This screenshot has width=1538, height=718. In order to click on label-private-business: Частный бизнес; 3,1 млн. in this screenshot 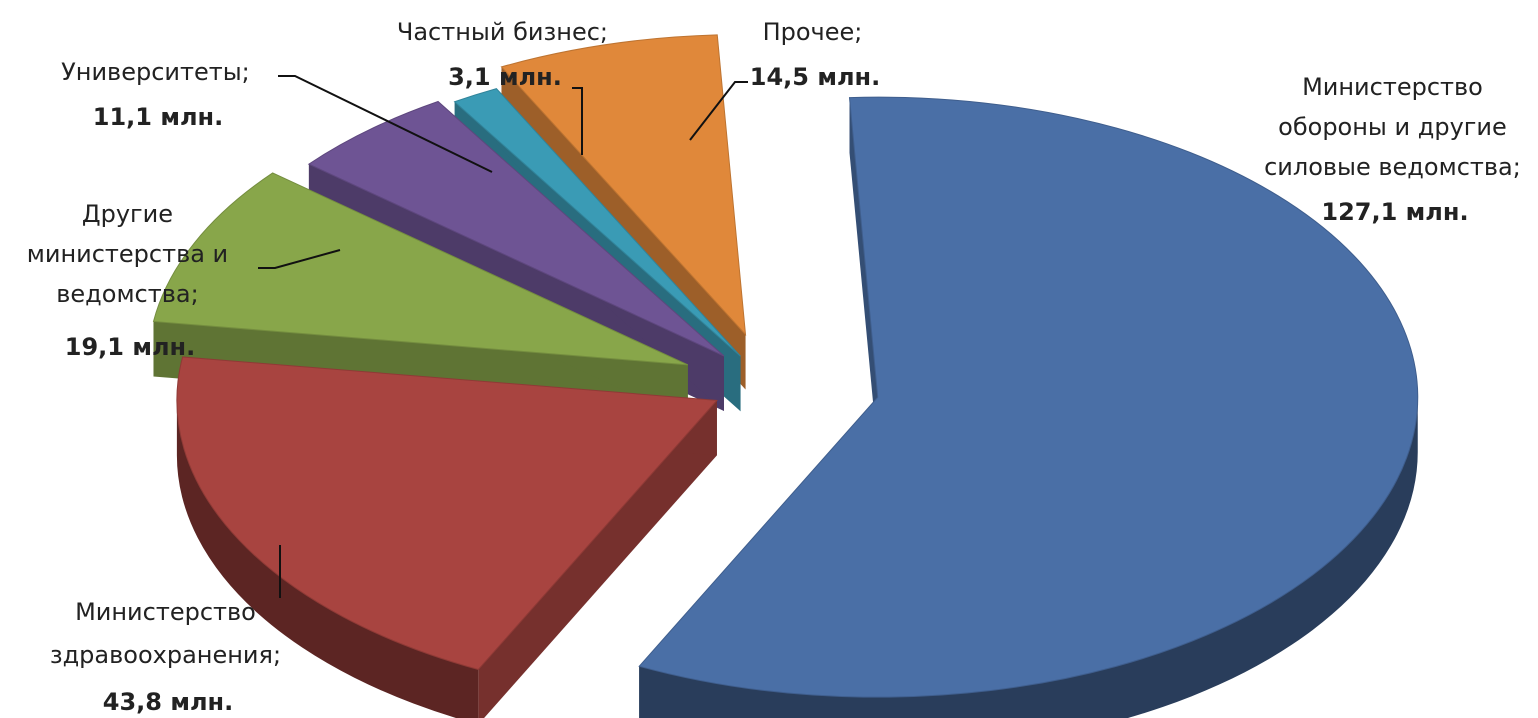, I will do `click(505, 54)`.